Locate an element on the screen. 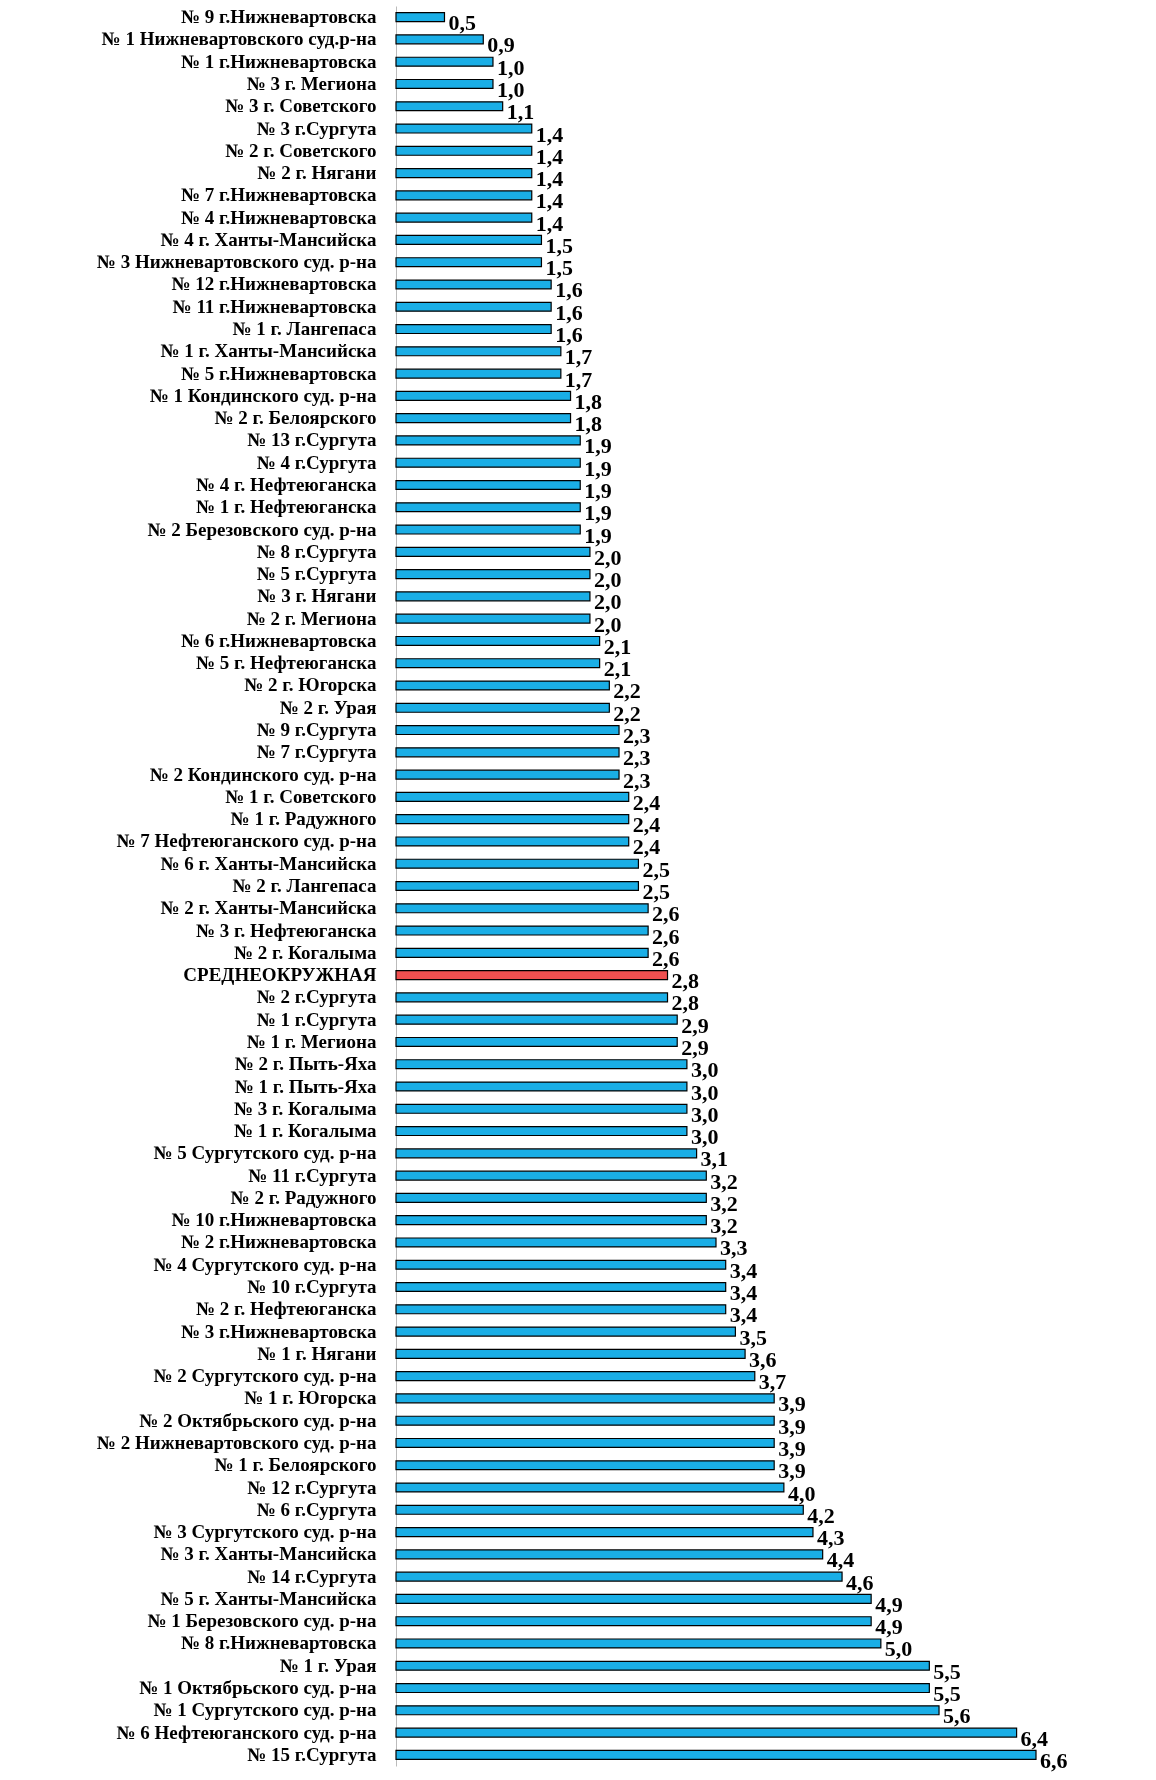 This screenshot has height=1780, width=1156. y-tick-label: № 5 г.Сургута is located at coordinates (316, 574).